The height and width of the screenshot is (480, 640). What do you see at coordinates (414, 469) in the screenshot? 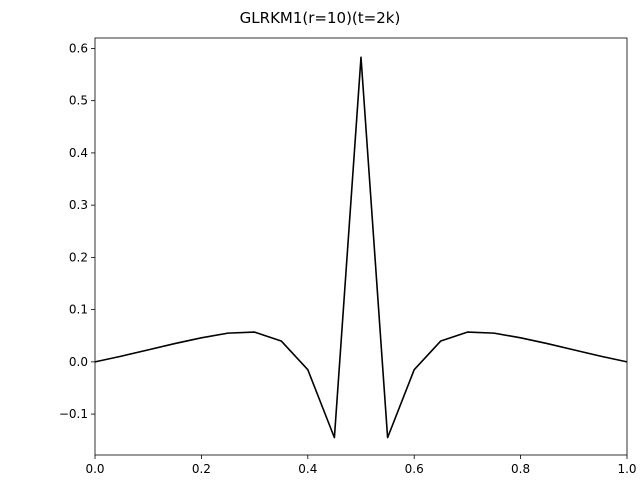
I see `x-tick-label: 0.6` at bounding box center [414, 469].